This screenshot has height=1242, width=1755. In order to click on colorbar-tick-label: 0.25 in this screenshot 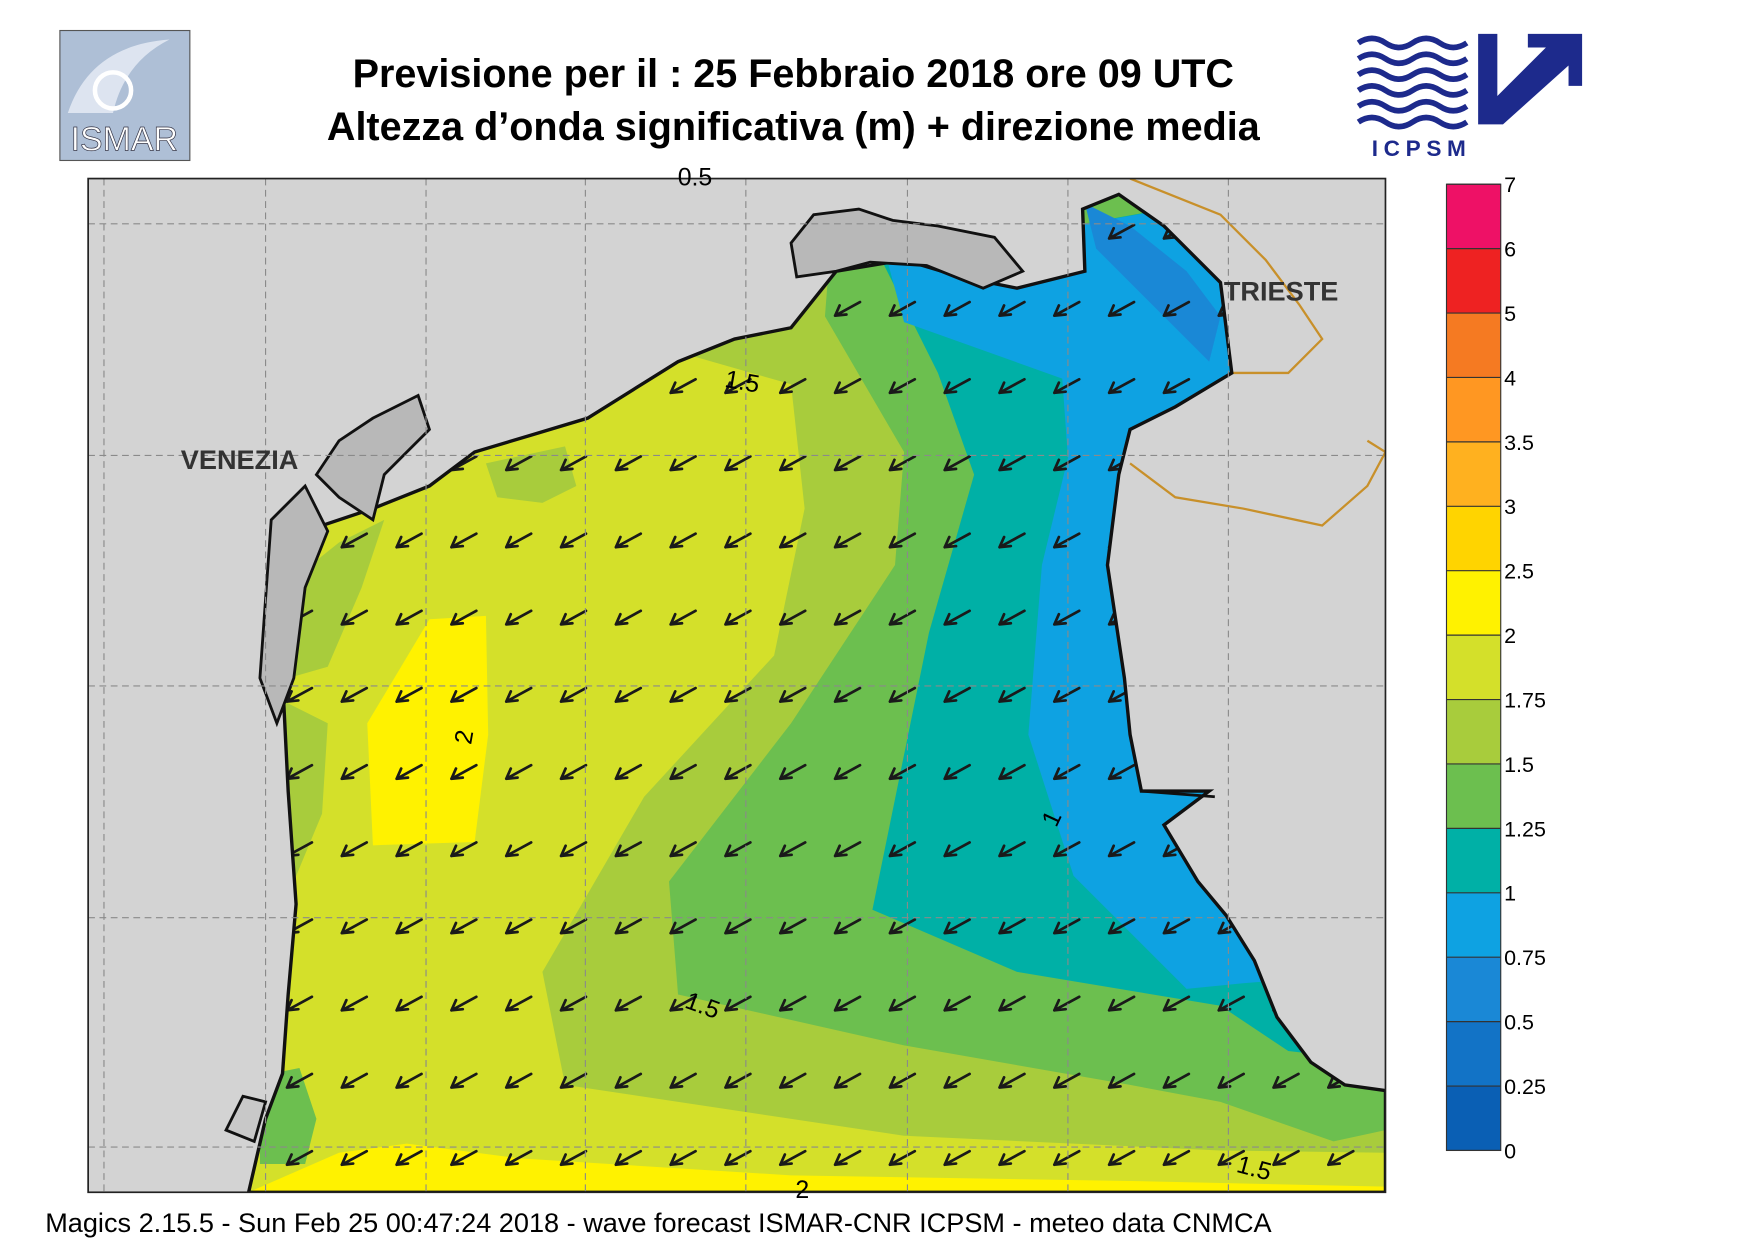, I will do `click(1525, 1087)`.